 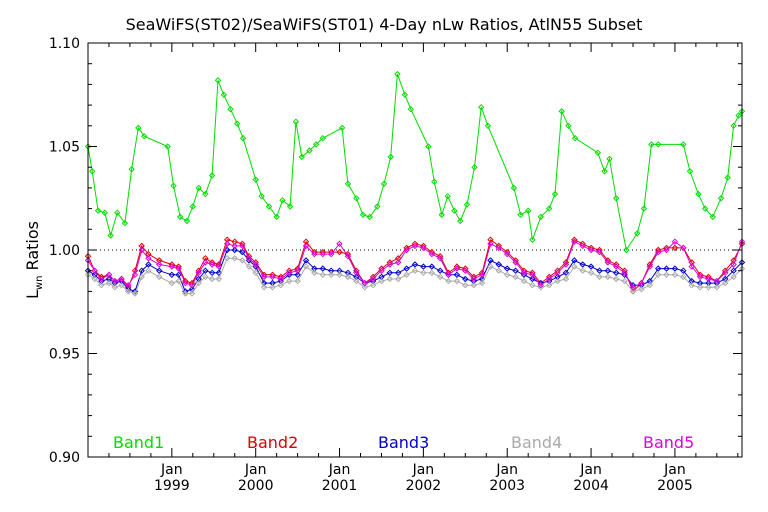 I want to click on y-tick-label: 1.05, so click(x=64, y=148).